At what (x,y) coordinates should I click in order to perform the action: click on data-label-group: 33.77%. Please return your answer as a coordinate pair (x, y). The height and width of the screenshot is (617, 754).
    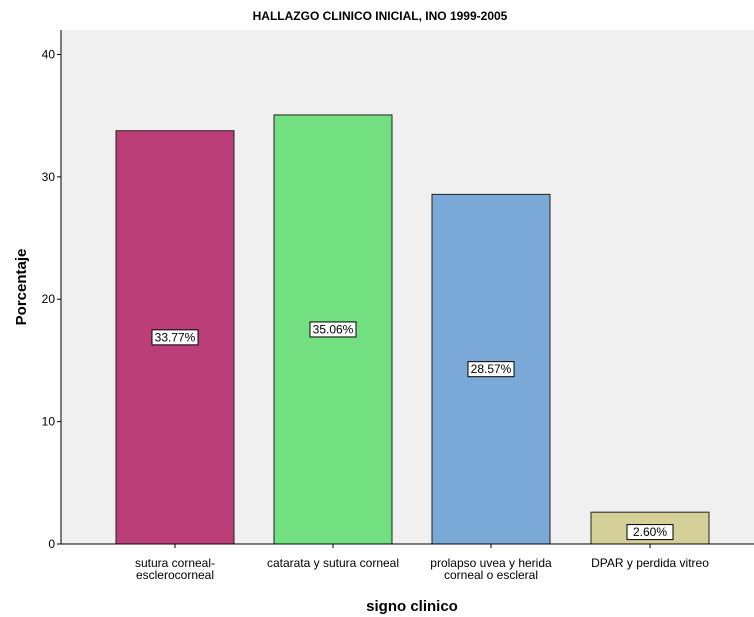
    Looking at the image, I should click on (175, 337).